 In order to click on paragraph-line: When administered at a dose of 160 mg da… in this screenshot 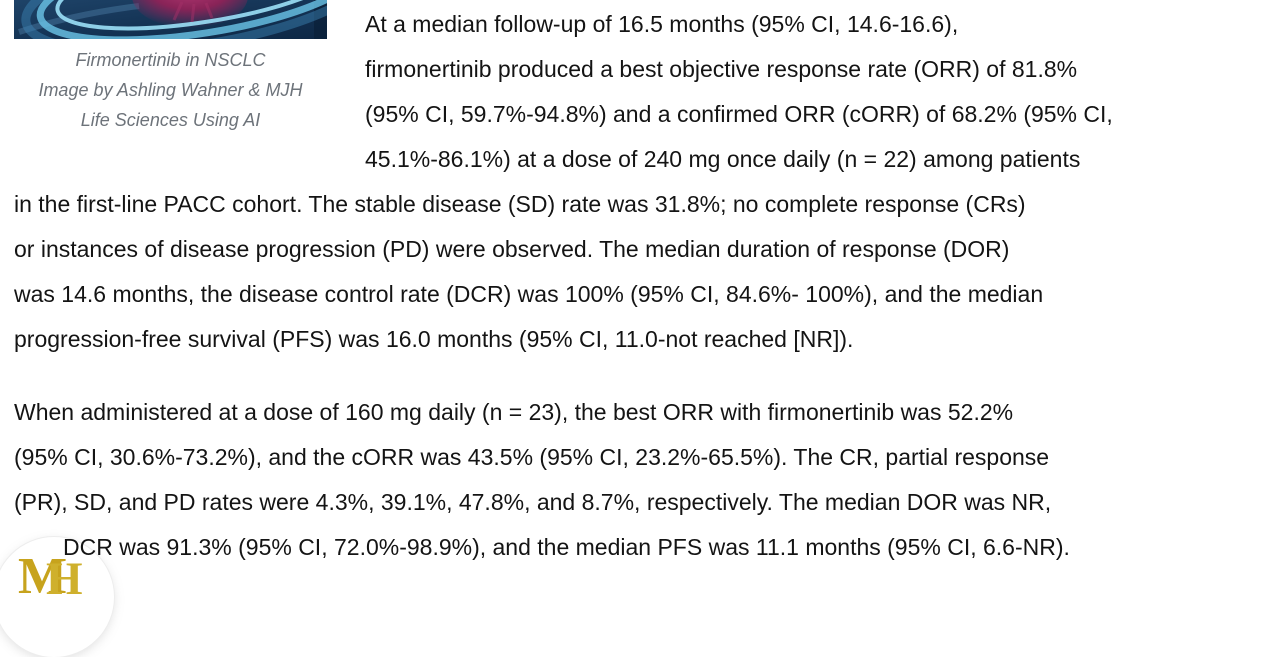, I will do `click(514, 412)`.